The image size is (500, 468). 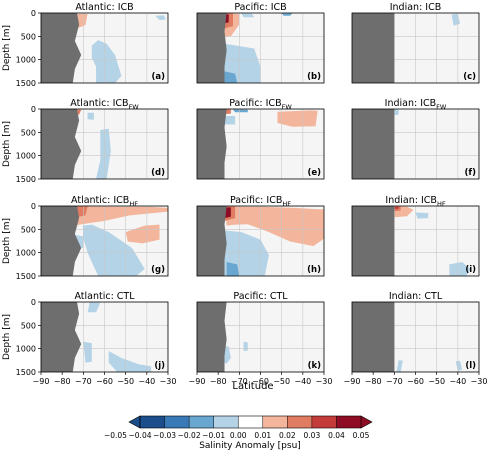 I want to click on panel-title-base: Indian: CTL, so click(x=416, y=296).